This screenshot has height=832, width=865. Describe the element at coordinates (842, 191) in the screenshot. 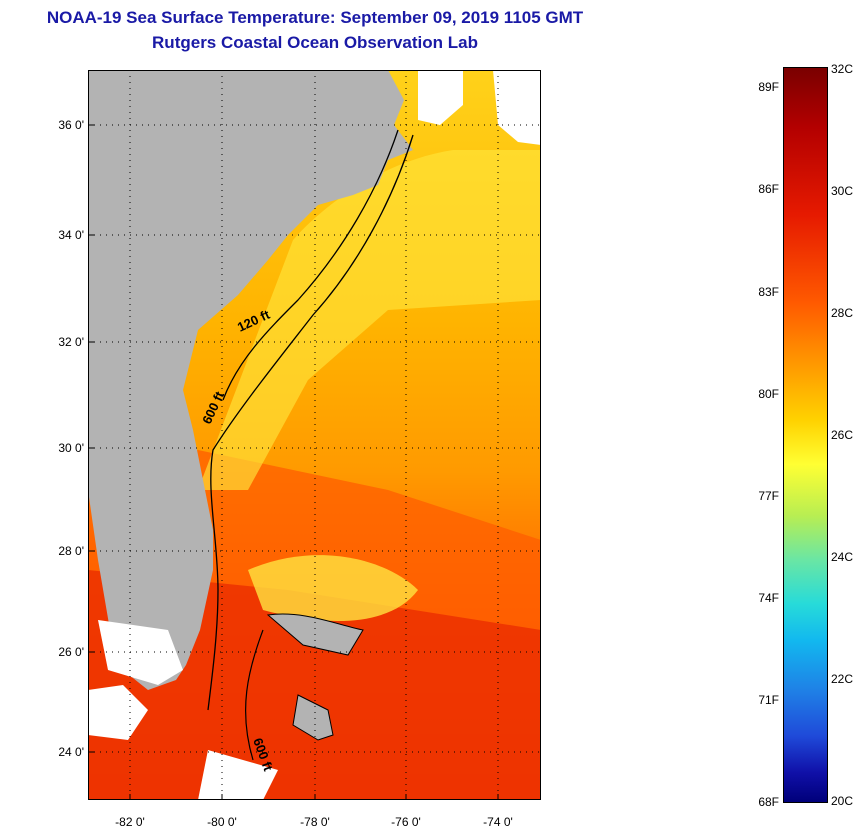

I see `colorbar-celsius-label: 30C` at that location.